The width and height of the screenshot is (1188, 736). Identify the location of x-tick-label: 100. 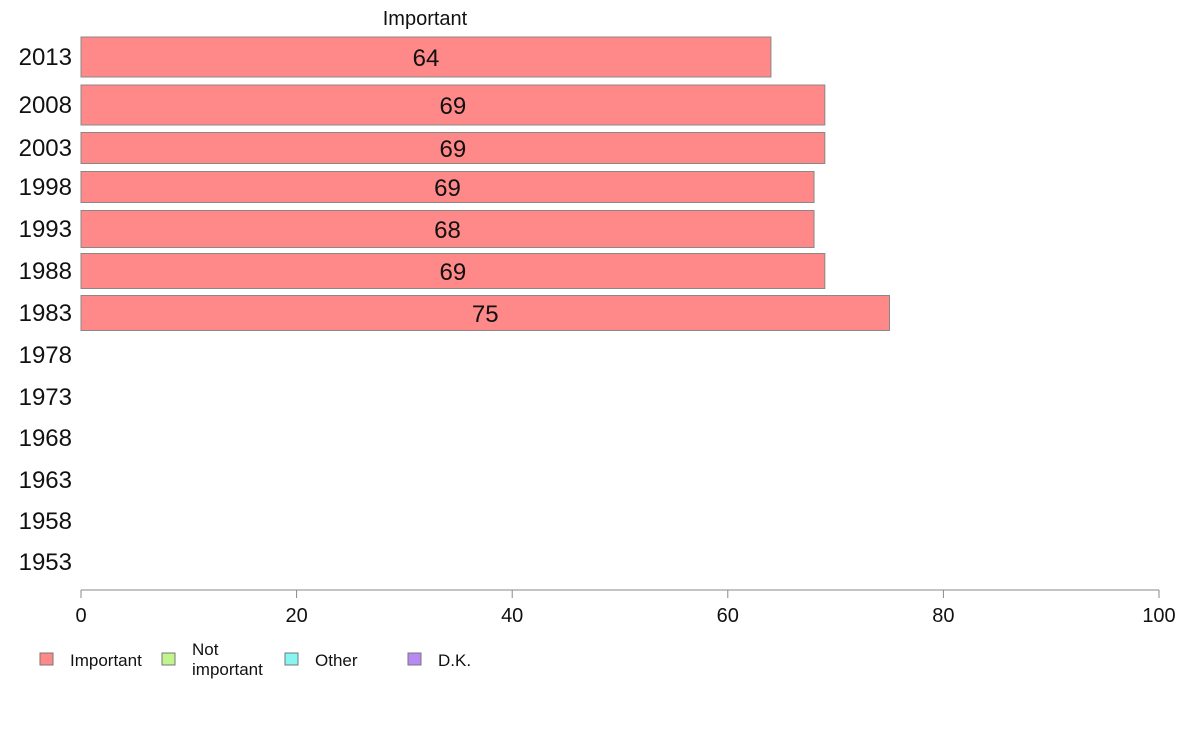
(1158, 616).